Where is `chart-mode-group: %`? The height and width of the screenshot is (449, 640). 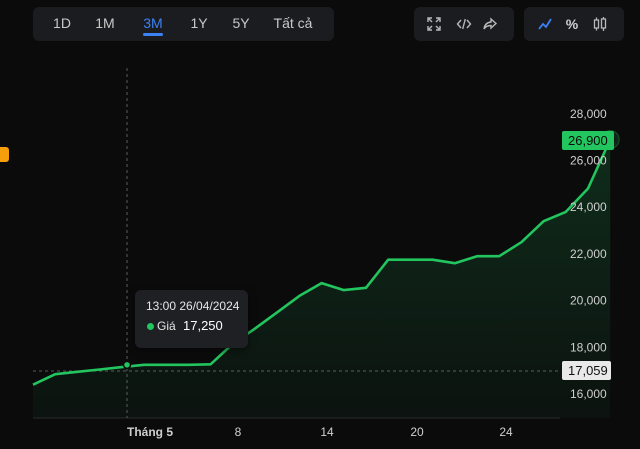
chart-mode-group: % is located at coordinates (574, 24).